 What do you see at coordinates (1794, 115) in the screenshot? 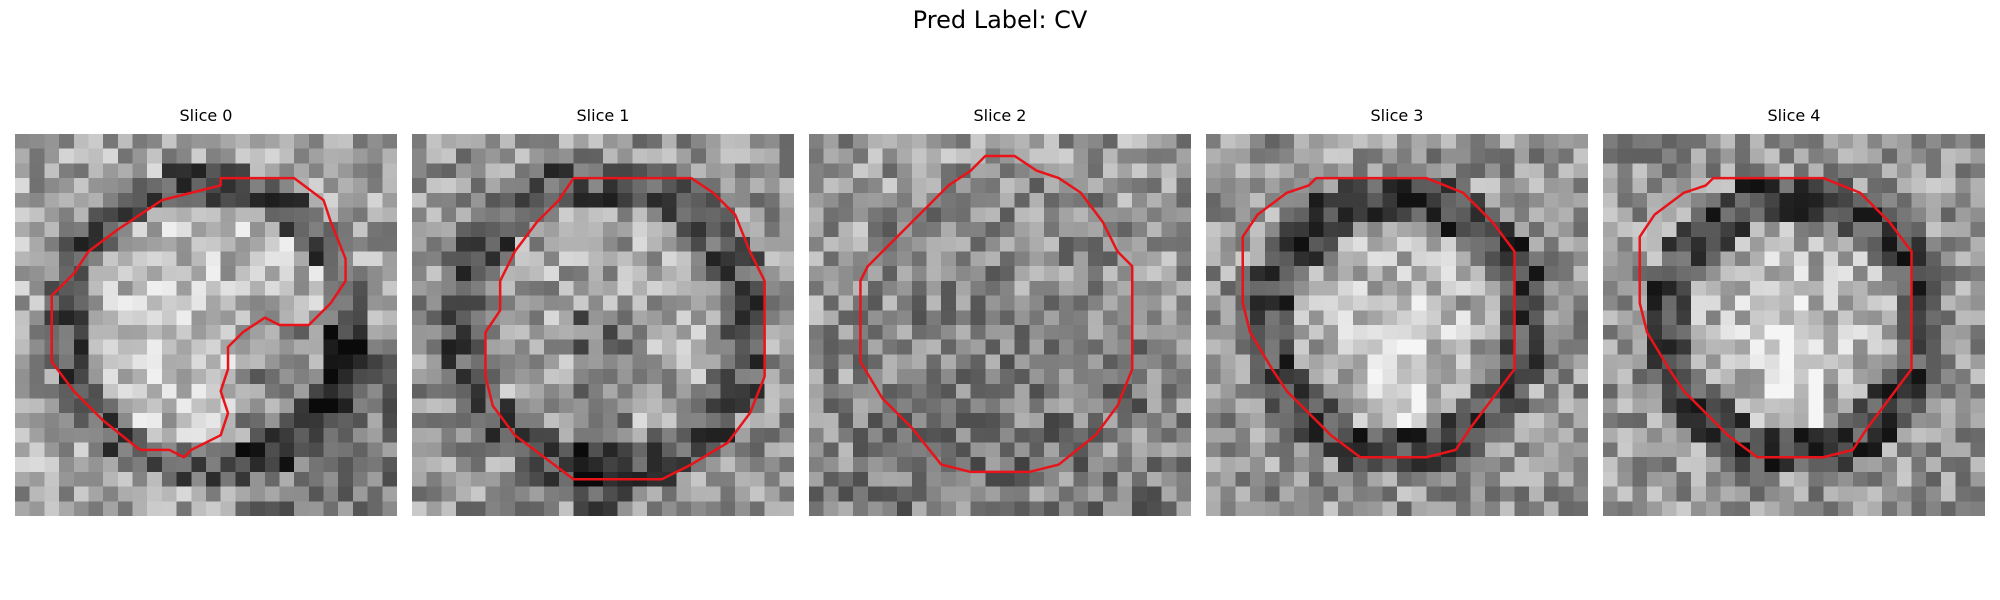
I see `slice-title: Slice 4` at bounding box center [1794, 115].